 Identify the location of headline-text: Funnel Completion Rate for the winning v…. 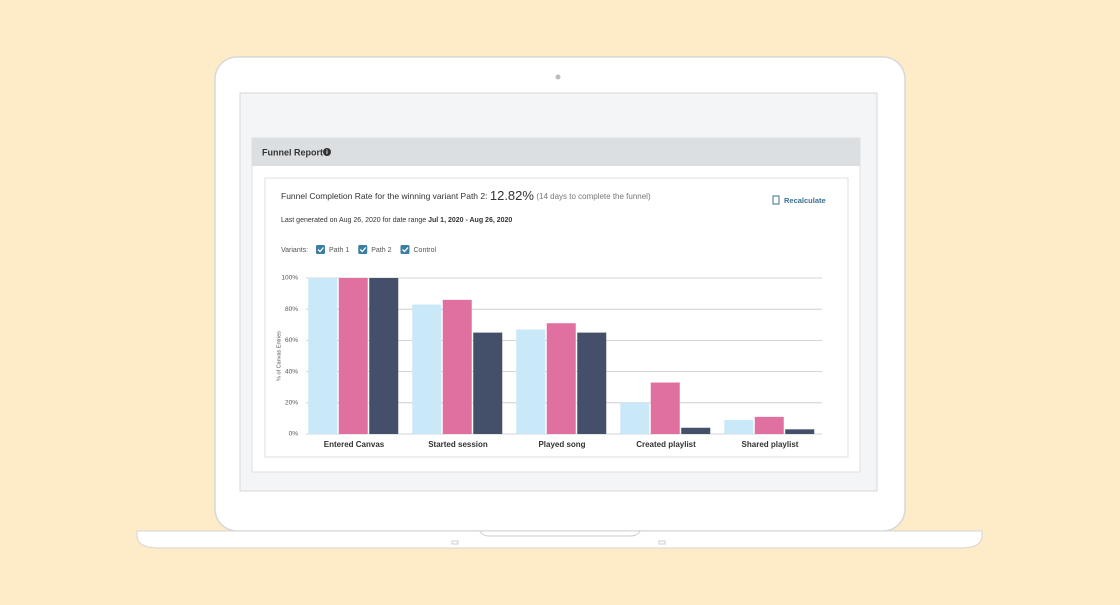
(384, 196).